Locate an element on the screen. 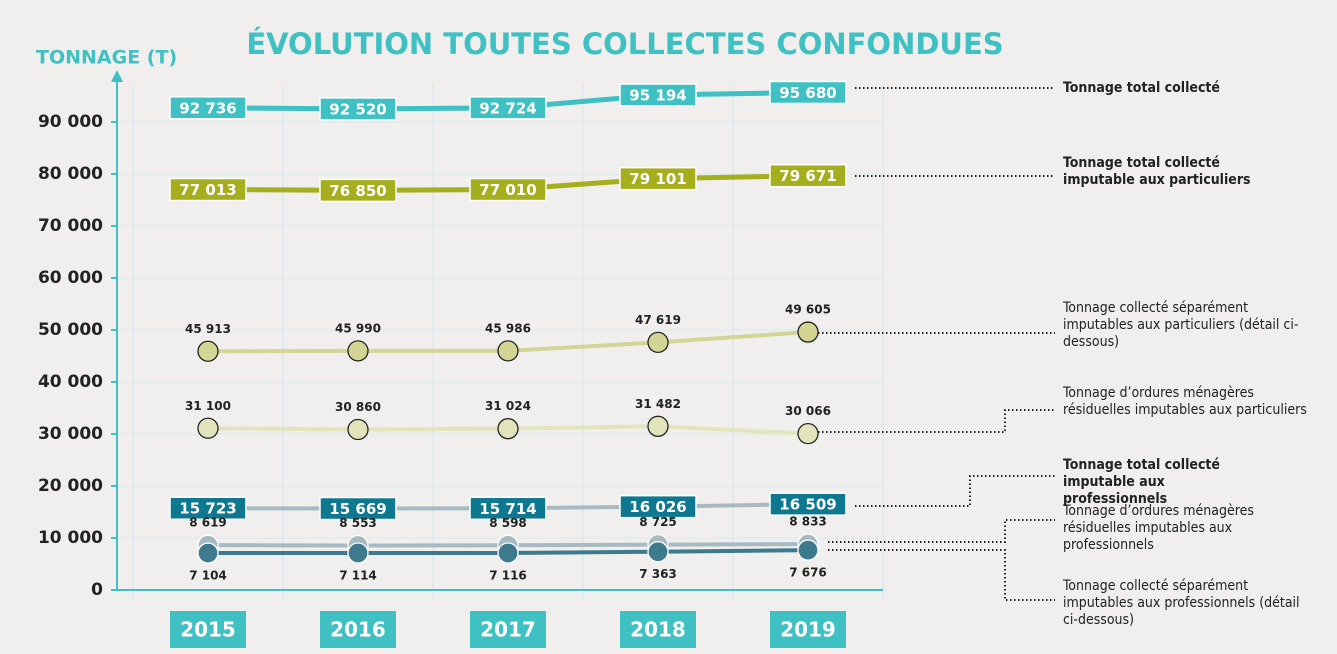  data-label: 8 725 is located at coordinates (658, 522).